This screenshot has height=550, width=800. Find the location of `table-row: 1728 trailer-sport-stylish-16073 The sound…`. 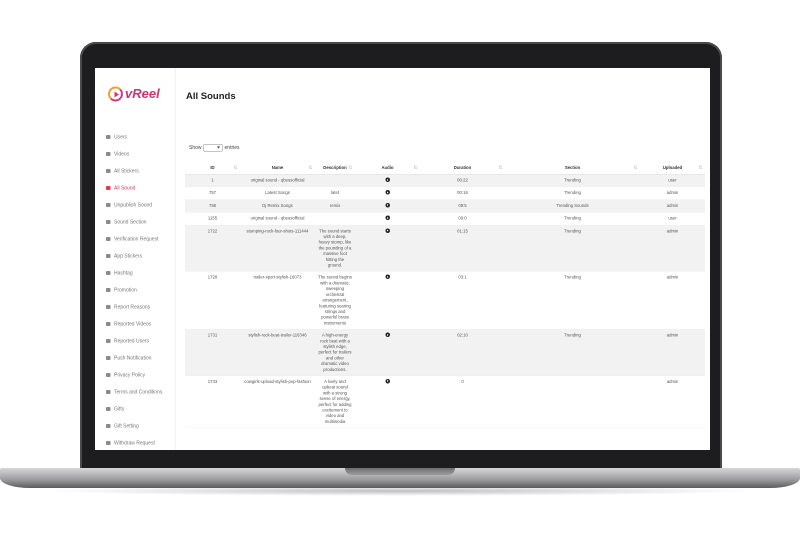

table-row: 1728 trailer-sport-stylish-16073 The sound… is located at coordinates (445, 300).